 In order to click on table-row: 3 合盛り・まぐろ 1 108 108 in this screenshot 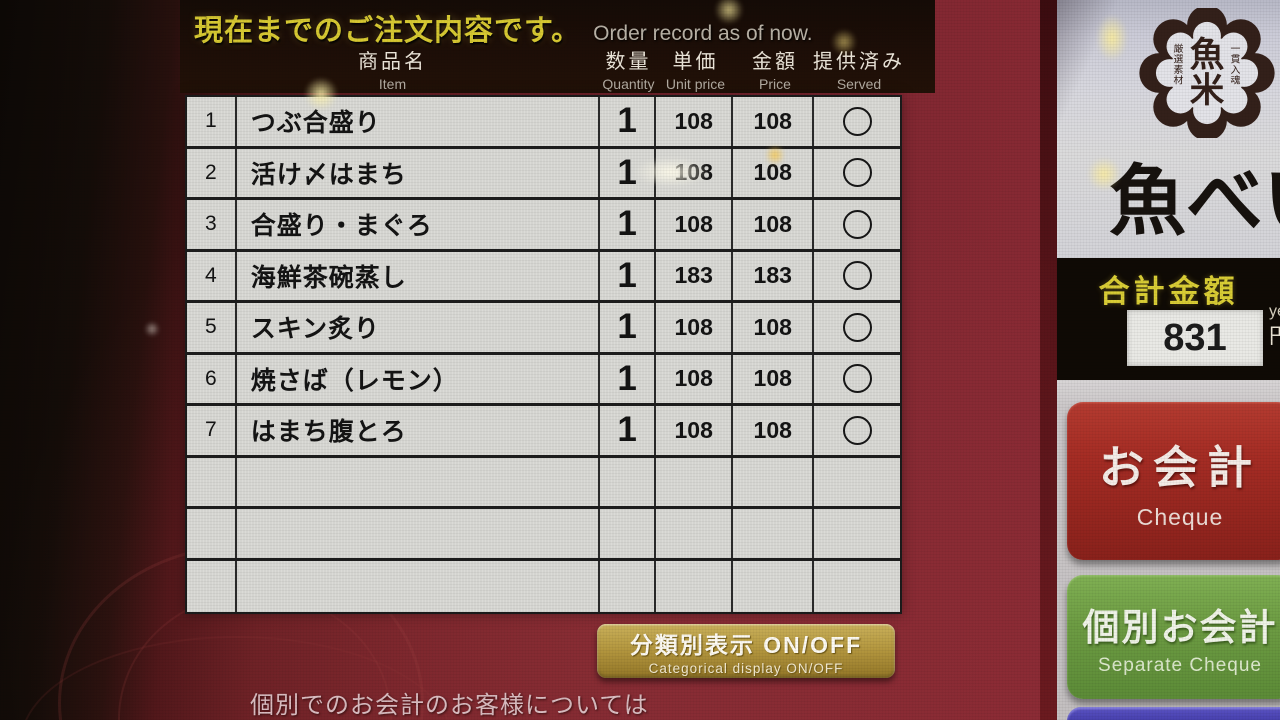, I will do `click(543, 226)`.